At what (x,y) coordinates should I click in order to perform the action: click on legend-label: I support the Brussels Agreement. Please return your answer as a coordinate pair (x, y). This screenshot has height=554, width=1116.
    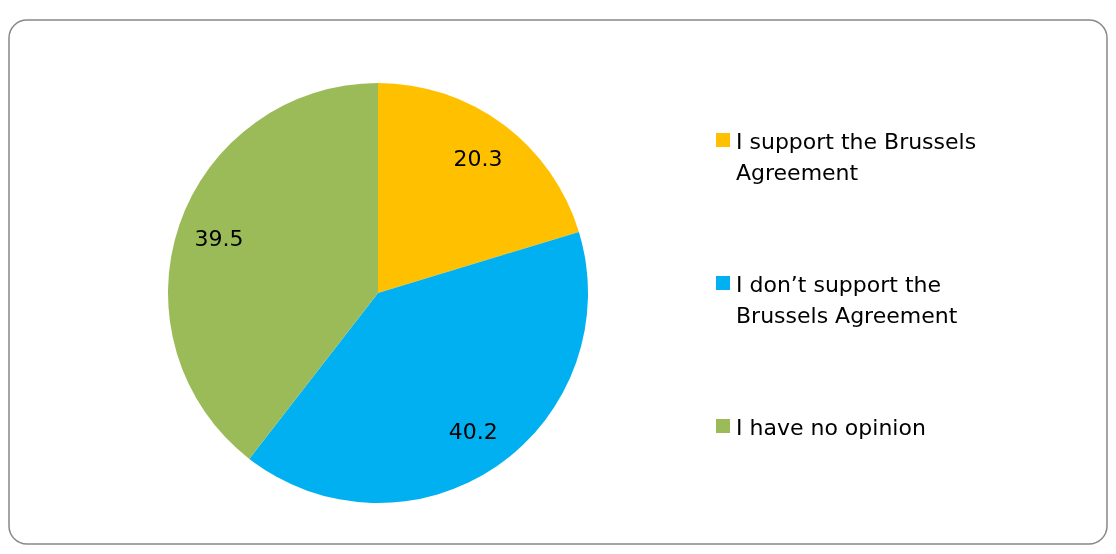
    Looking at the image, I should click on (856, 156).